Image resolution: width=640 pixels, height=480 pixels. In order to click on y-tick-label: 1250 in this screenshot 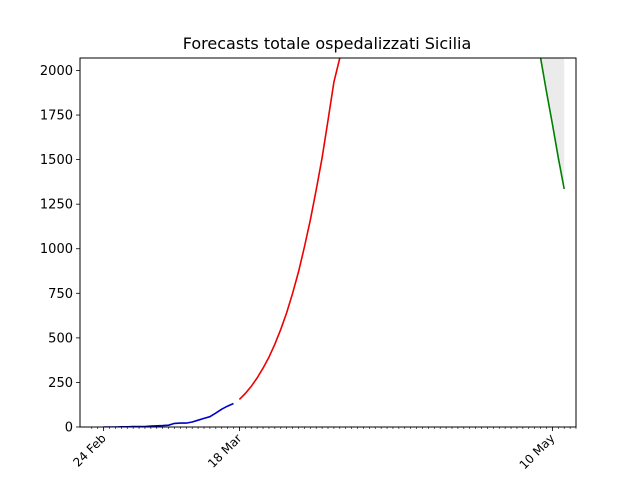, I will do `click(56, 205)`.